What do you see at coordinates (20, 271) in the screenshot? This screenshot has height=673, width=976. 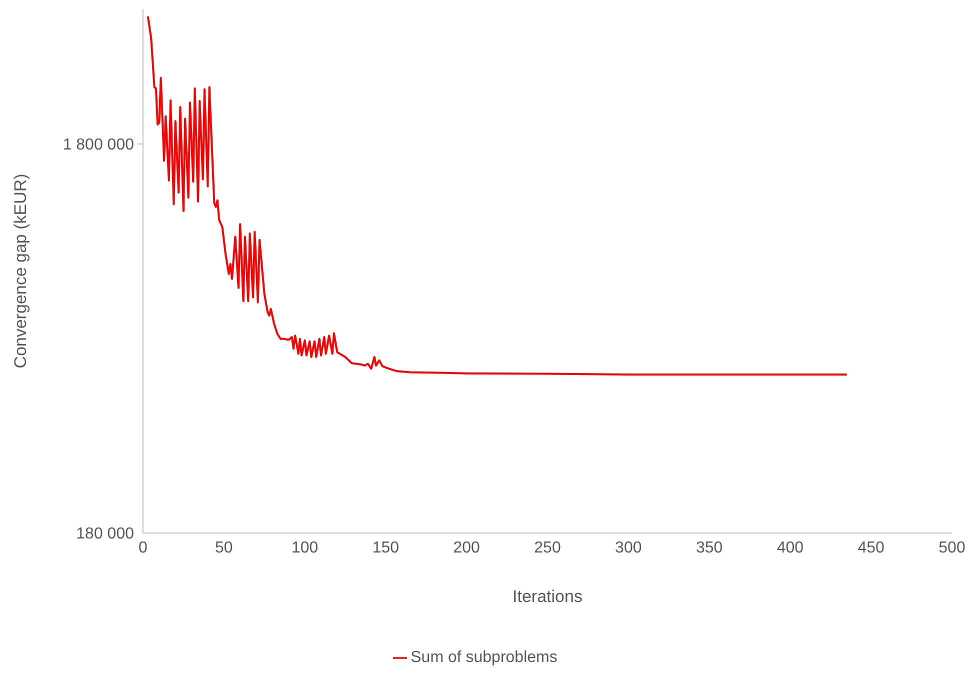 I see `y-axis-title: Convergence gap (kEUR)` at bounding box center [20, 271].